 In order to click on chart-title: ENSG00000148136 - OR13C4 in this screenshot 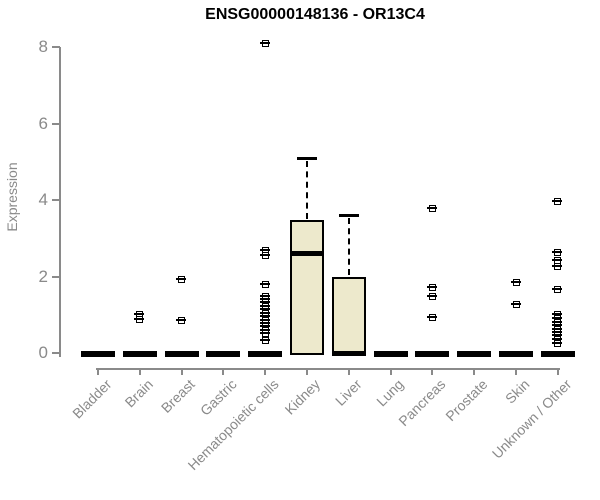, I will do `click(315, 14)`.